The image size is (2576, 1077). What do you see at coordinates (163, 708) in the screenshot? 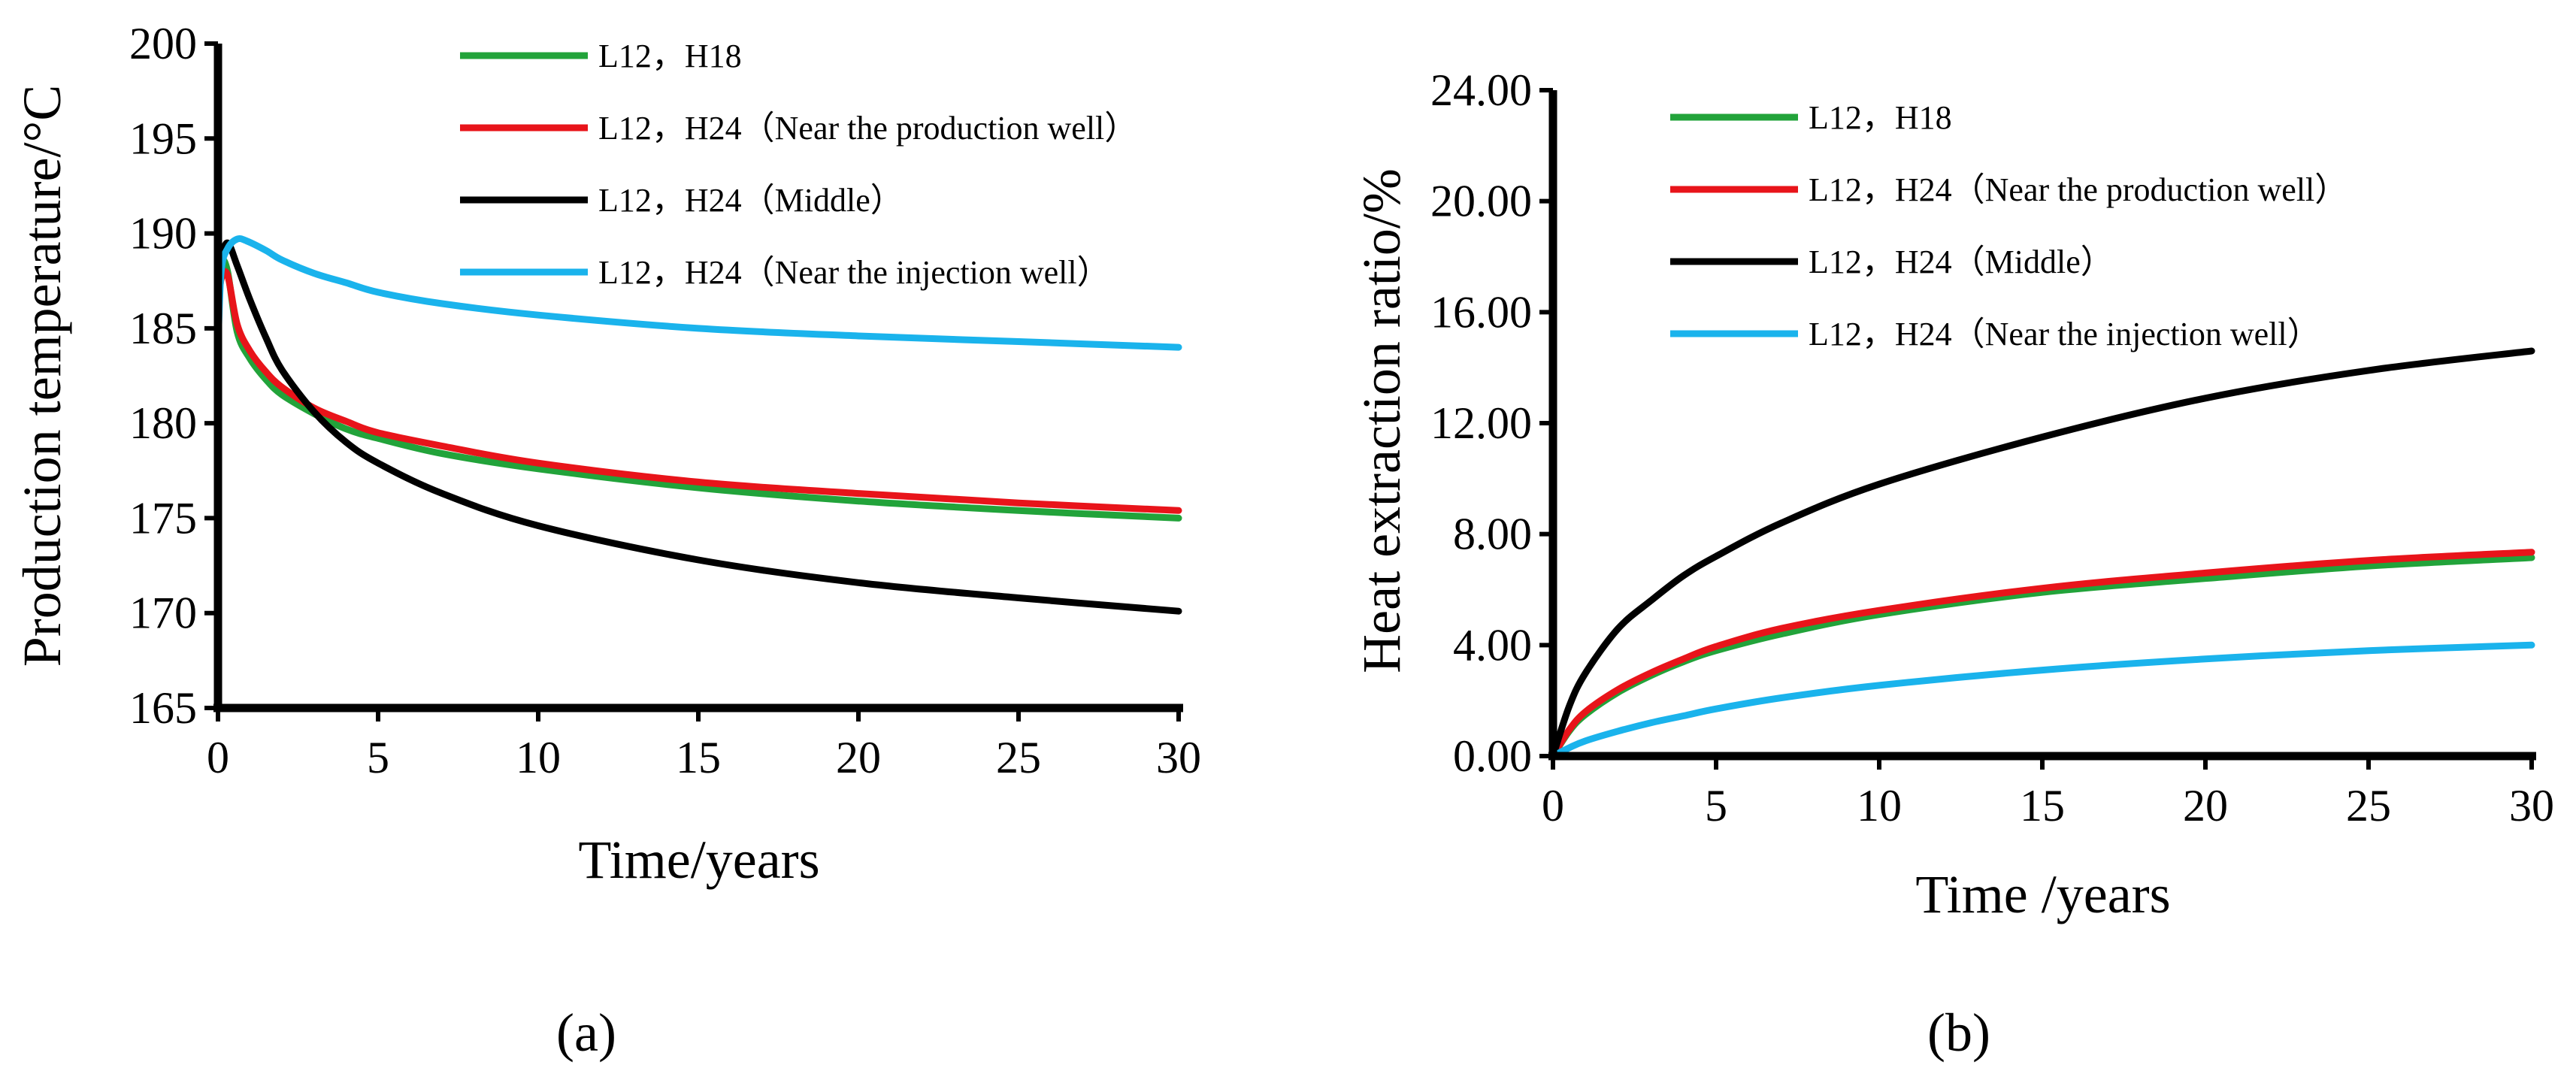
I see `y-tick-label: 165` at bounding box center [163, 708].